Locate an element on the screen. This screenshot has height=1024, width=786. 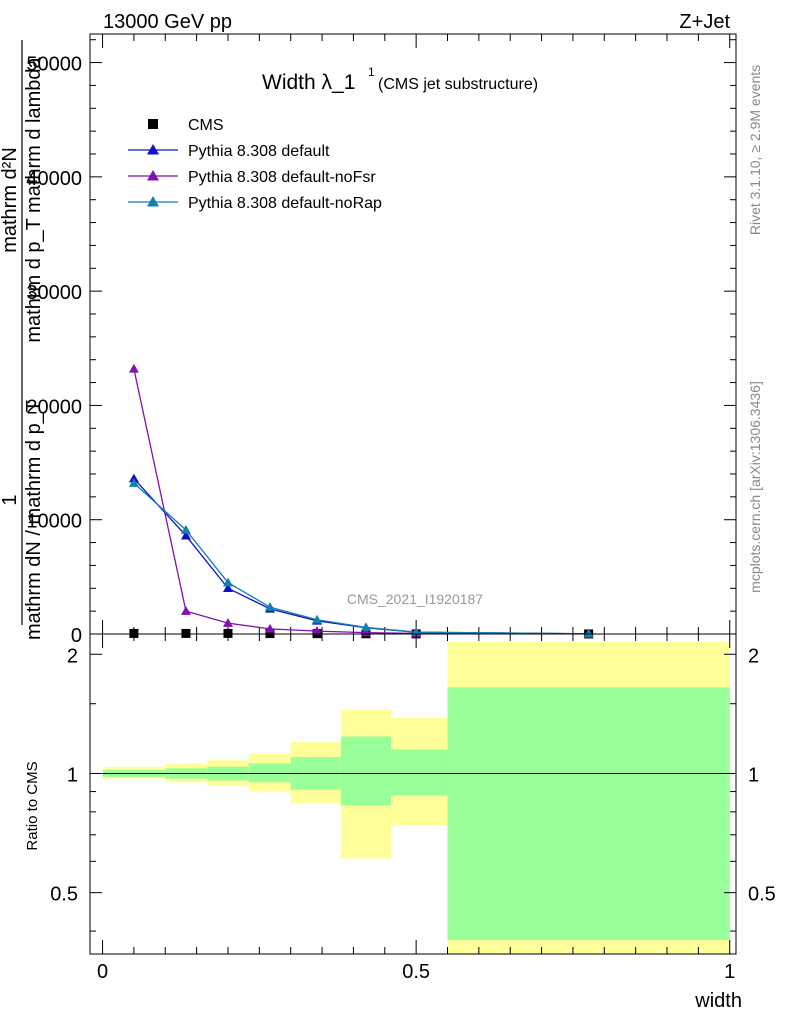
ratio-y-tick-label: 0.5 is located at coordinates (64, 895).